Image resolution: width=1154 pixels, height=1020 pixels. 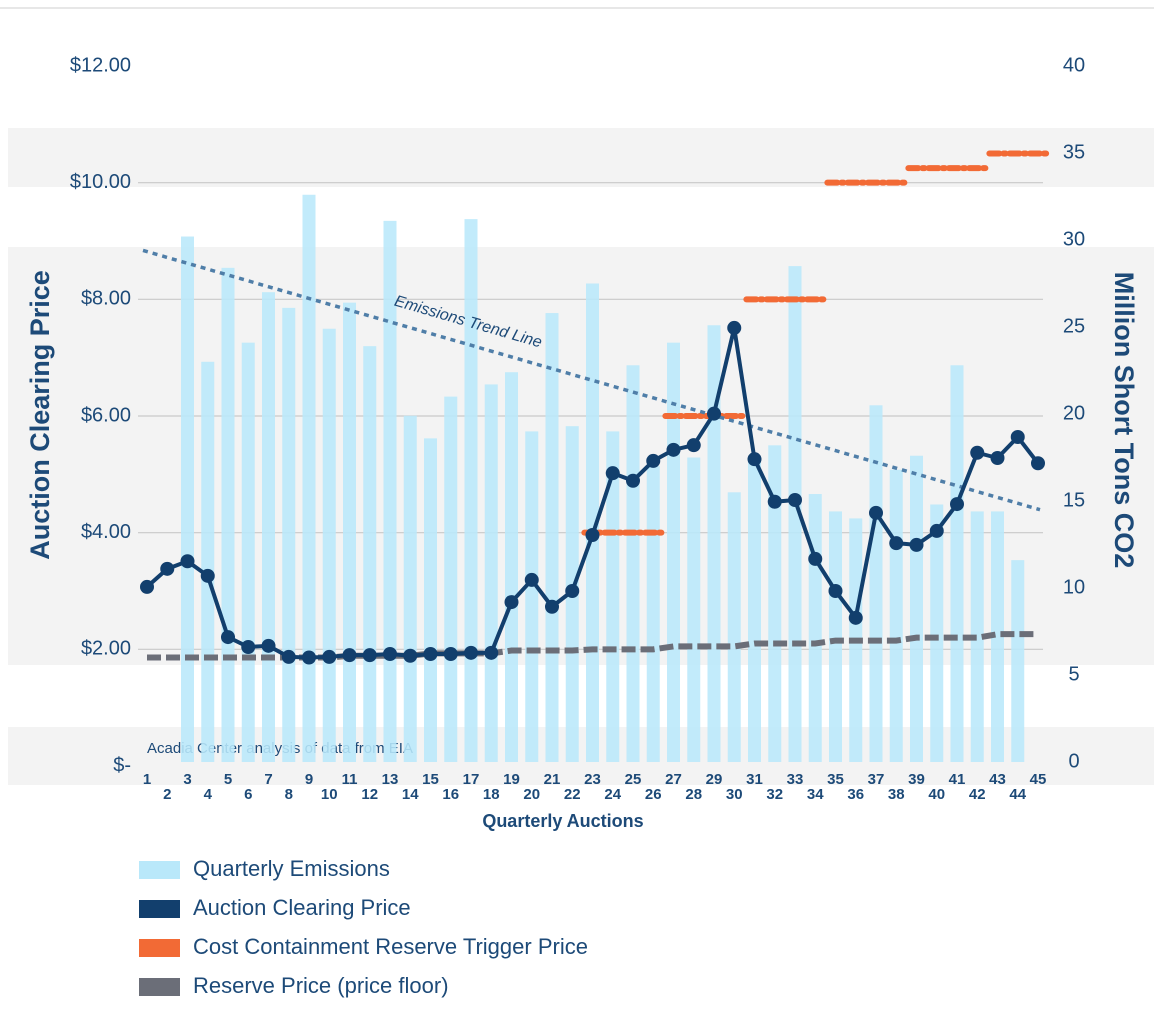 What do you see at coordinates (369, 794) in the screenshot?
I see `x-tick-label: 12` at bounding box center [369, 794].